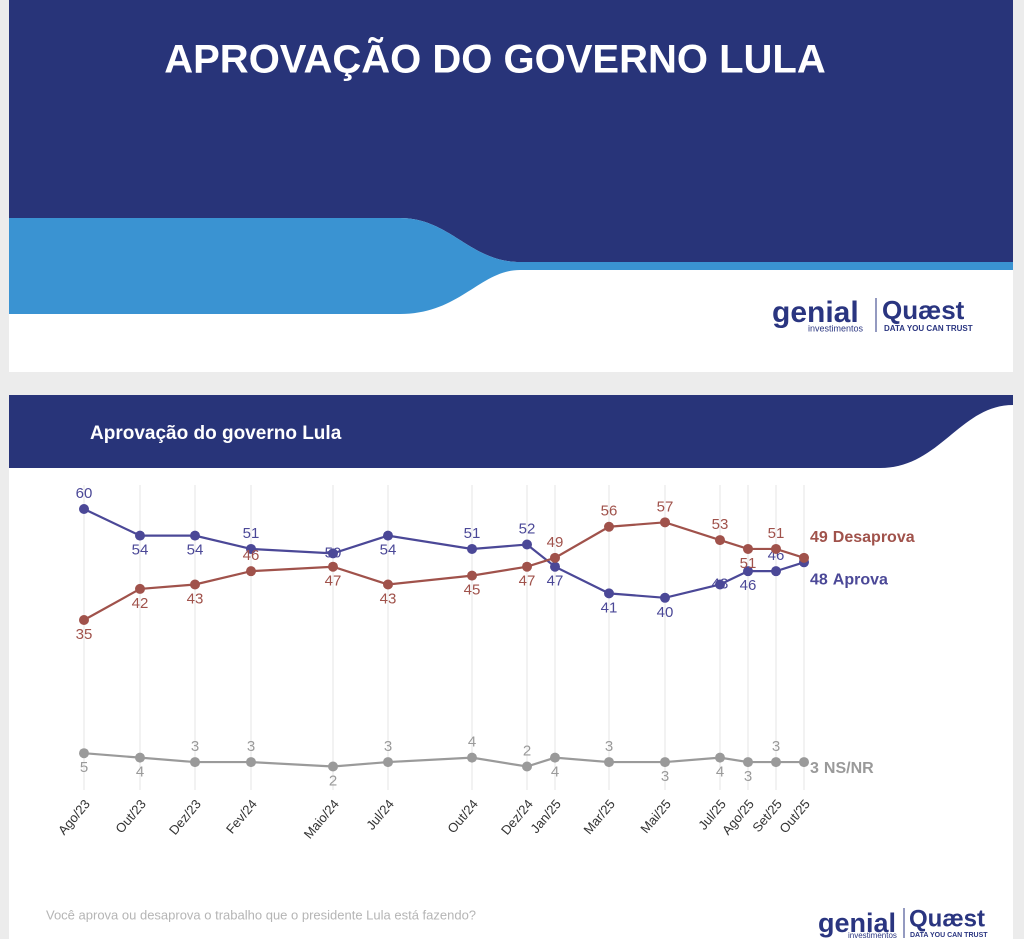 The width and height of the screenshot is (1024, 939). I want to click on series-end-label: 49 Desaprova, so click(862, 537).